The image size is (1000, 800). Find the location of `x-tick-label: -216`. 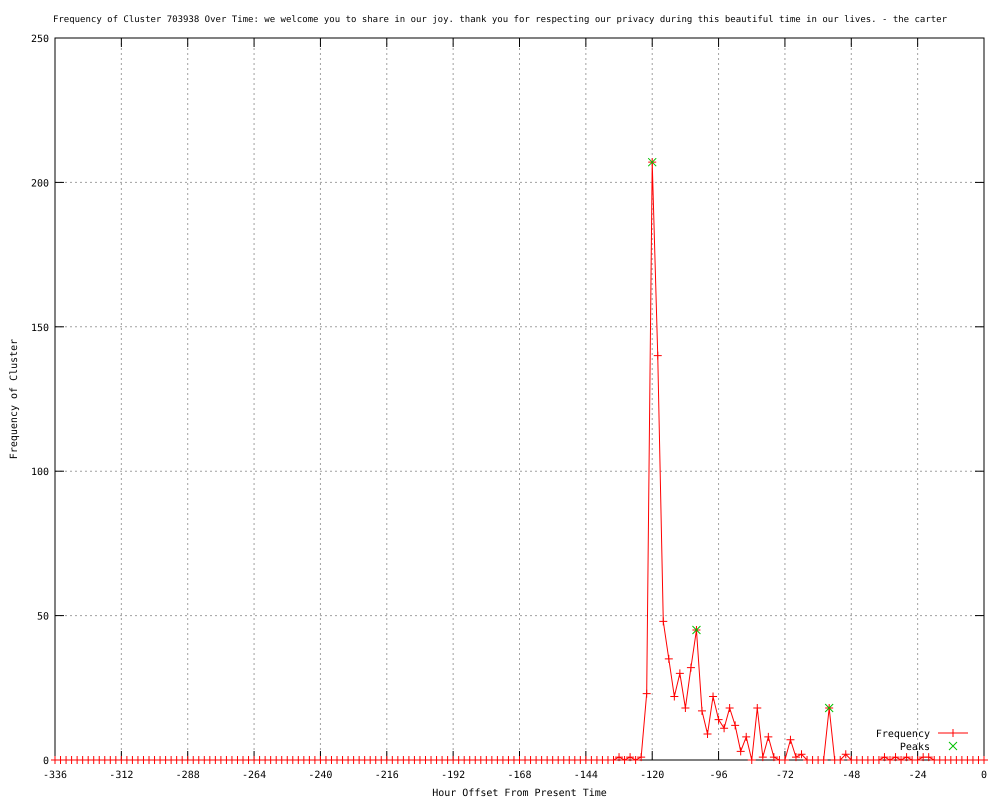

x-tick-label: -216 is located at coordinates (386, 775).